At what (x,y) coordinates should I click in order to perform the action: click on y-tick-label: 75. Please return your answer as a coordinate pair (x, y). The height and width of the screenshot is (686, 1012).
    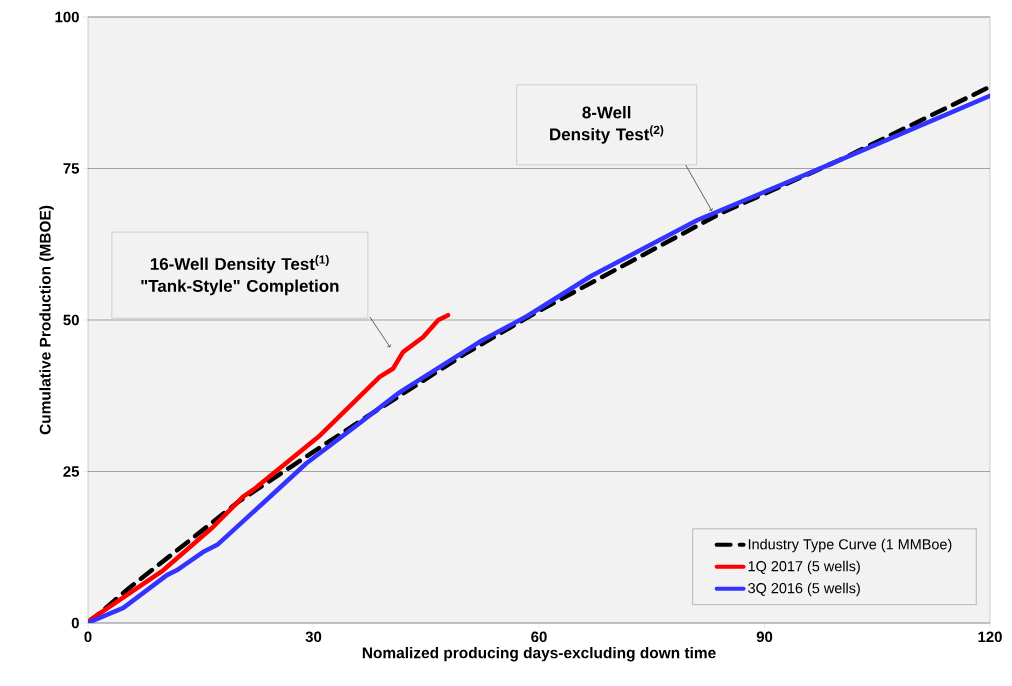
    Looking at the image, I should click on (71, 168).